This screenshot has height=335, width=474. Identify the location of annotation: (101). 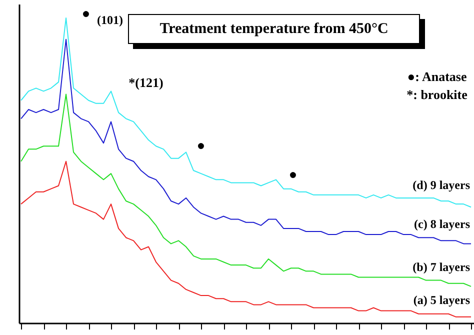
(110, 20).